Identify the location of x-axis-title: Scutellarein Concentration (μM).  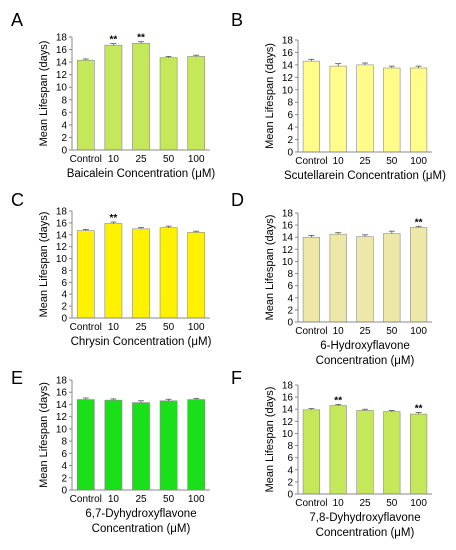
(365, 176).